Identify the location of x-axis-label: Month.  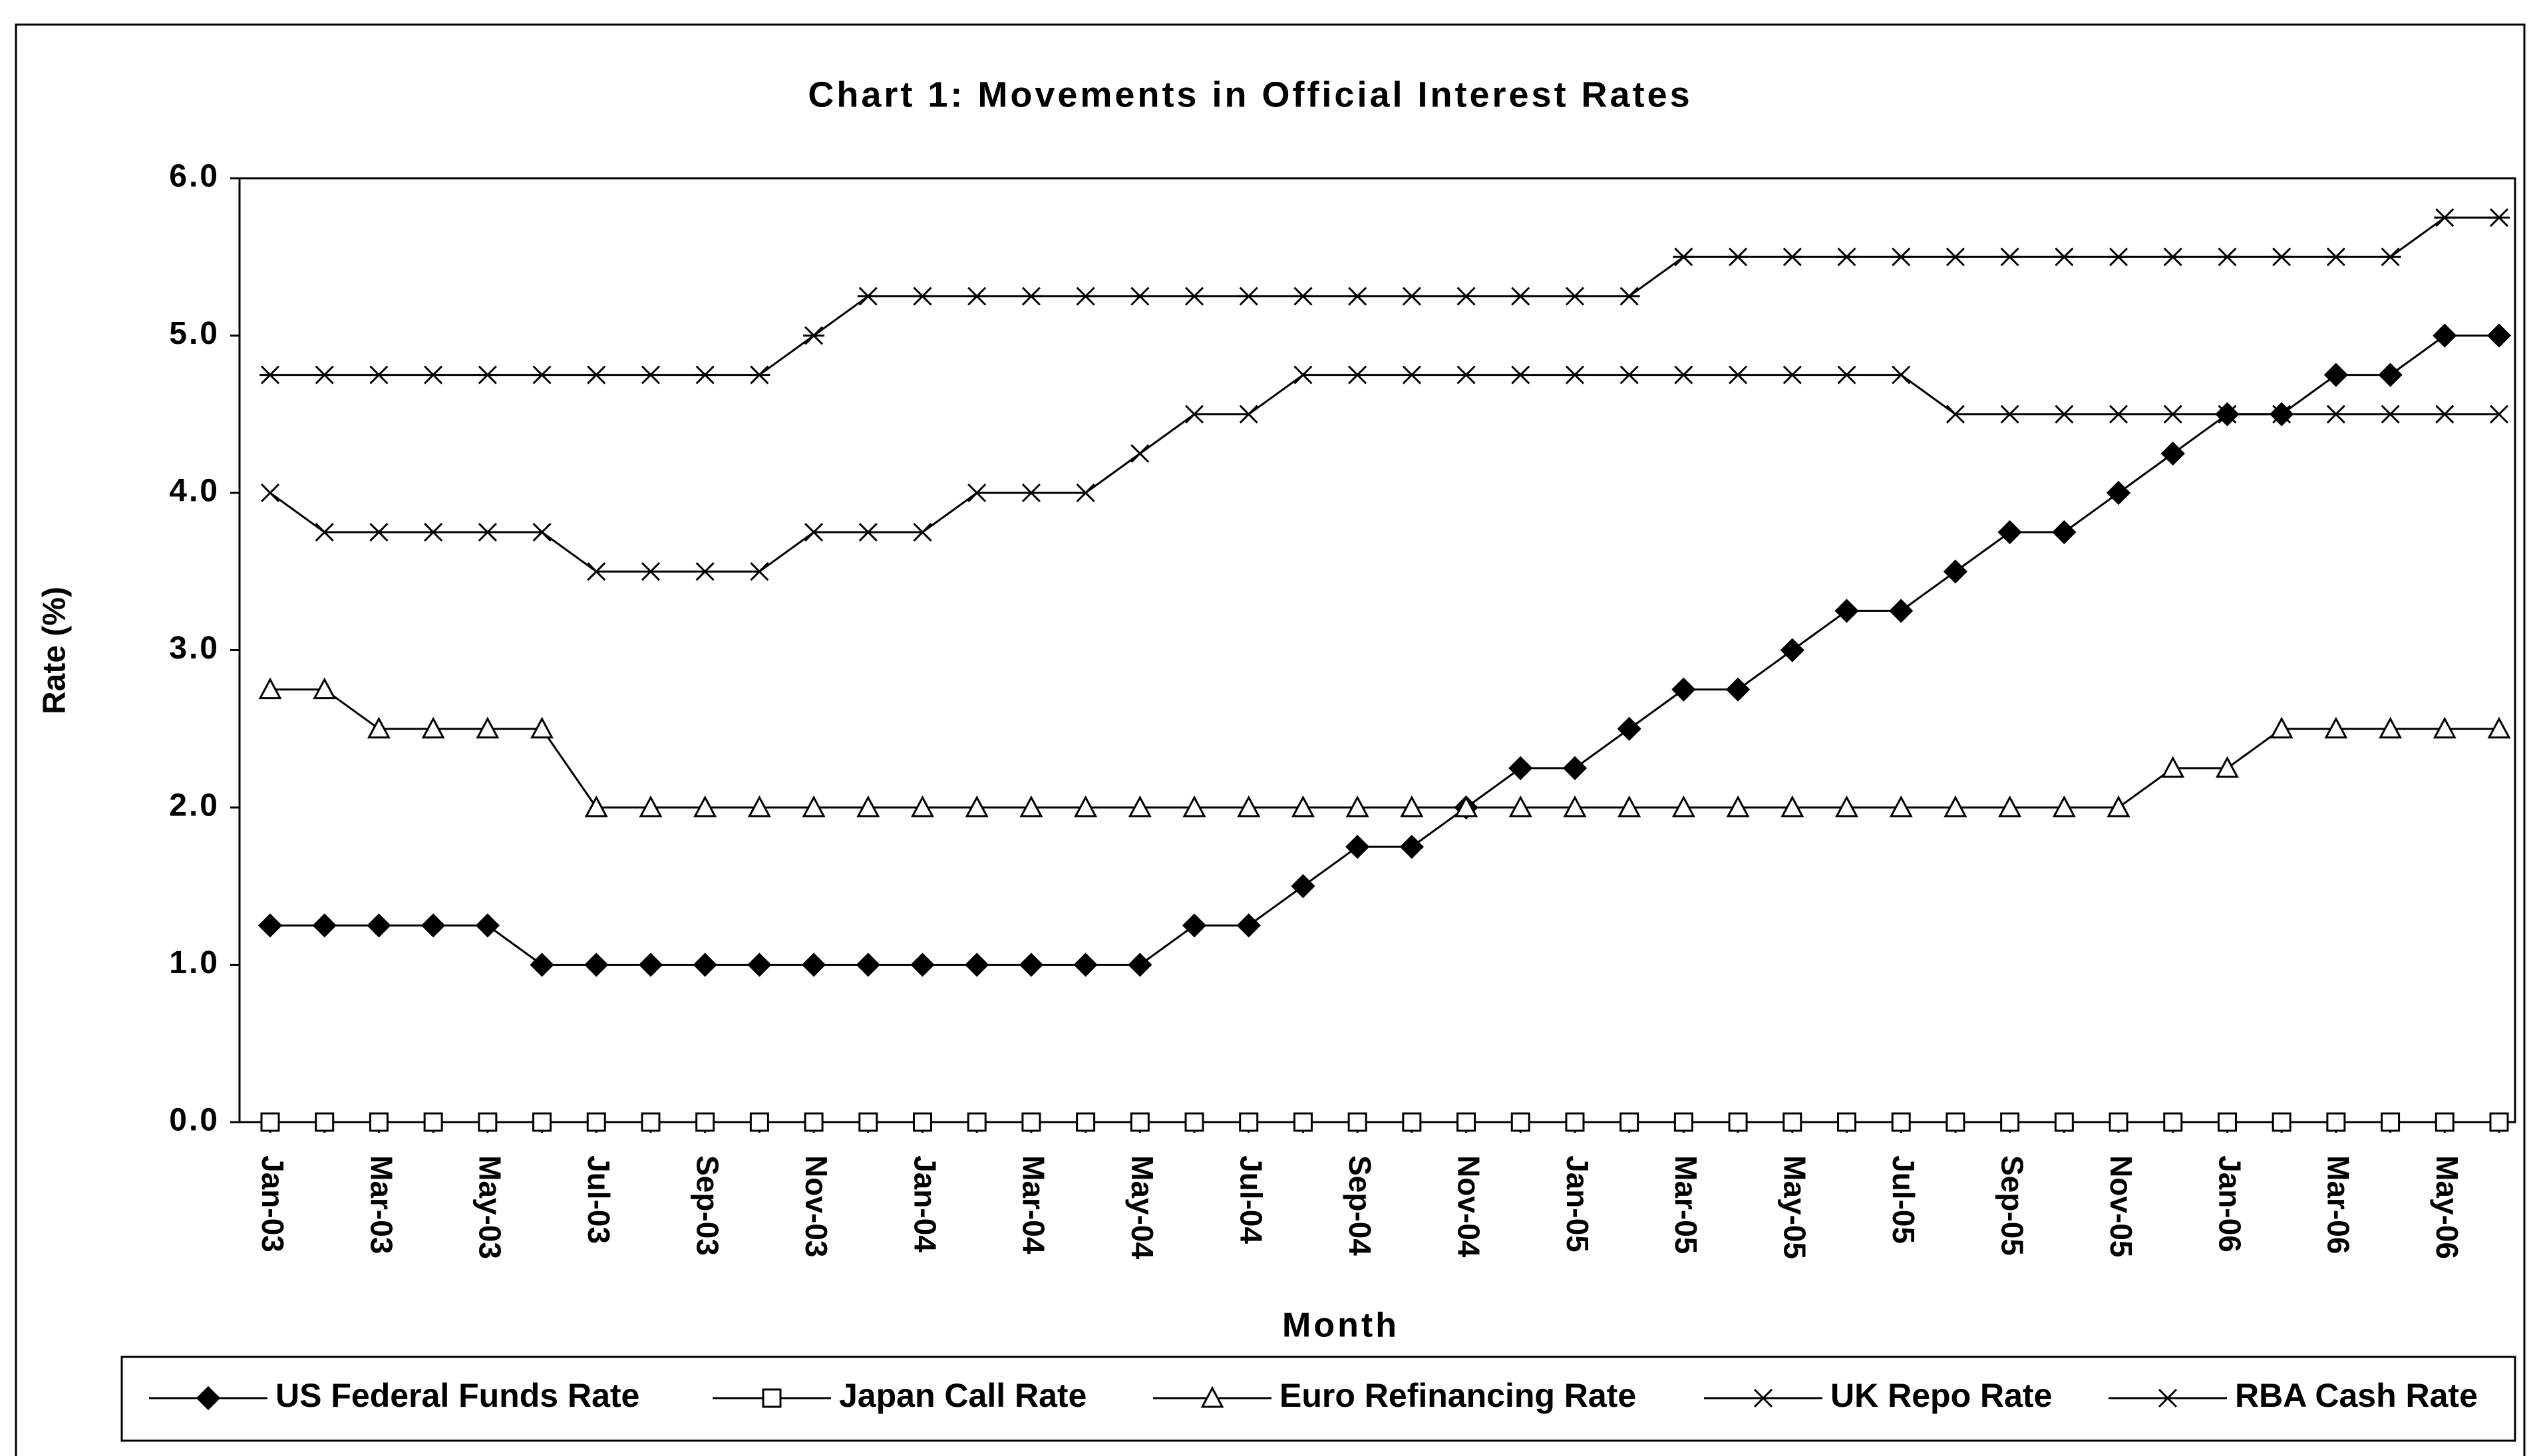
(1340, 1325).